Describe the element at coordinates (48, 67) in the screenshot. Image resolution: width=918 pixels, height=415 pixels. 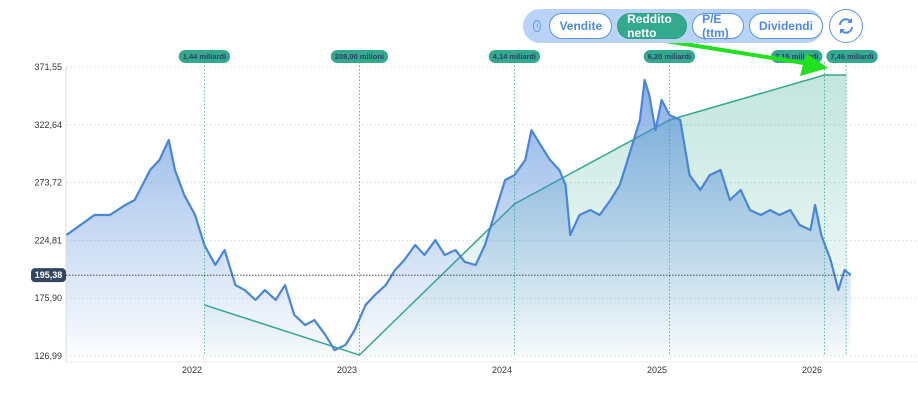
I see `y-tick-label: 371,55` at that location.